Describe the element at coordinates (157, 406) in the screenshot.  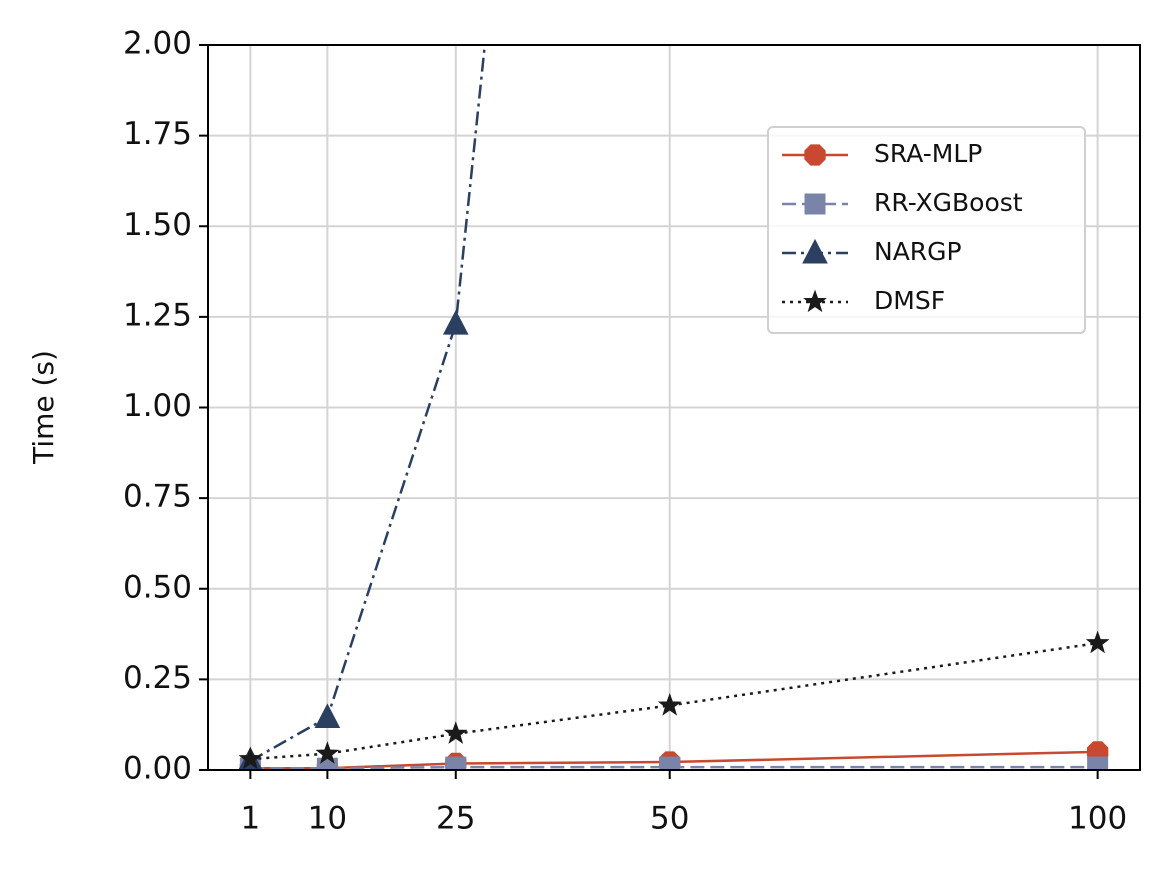
I see `y-tick-label: 1.00` at that location.